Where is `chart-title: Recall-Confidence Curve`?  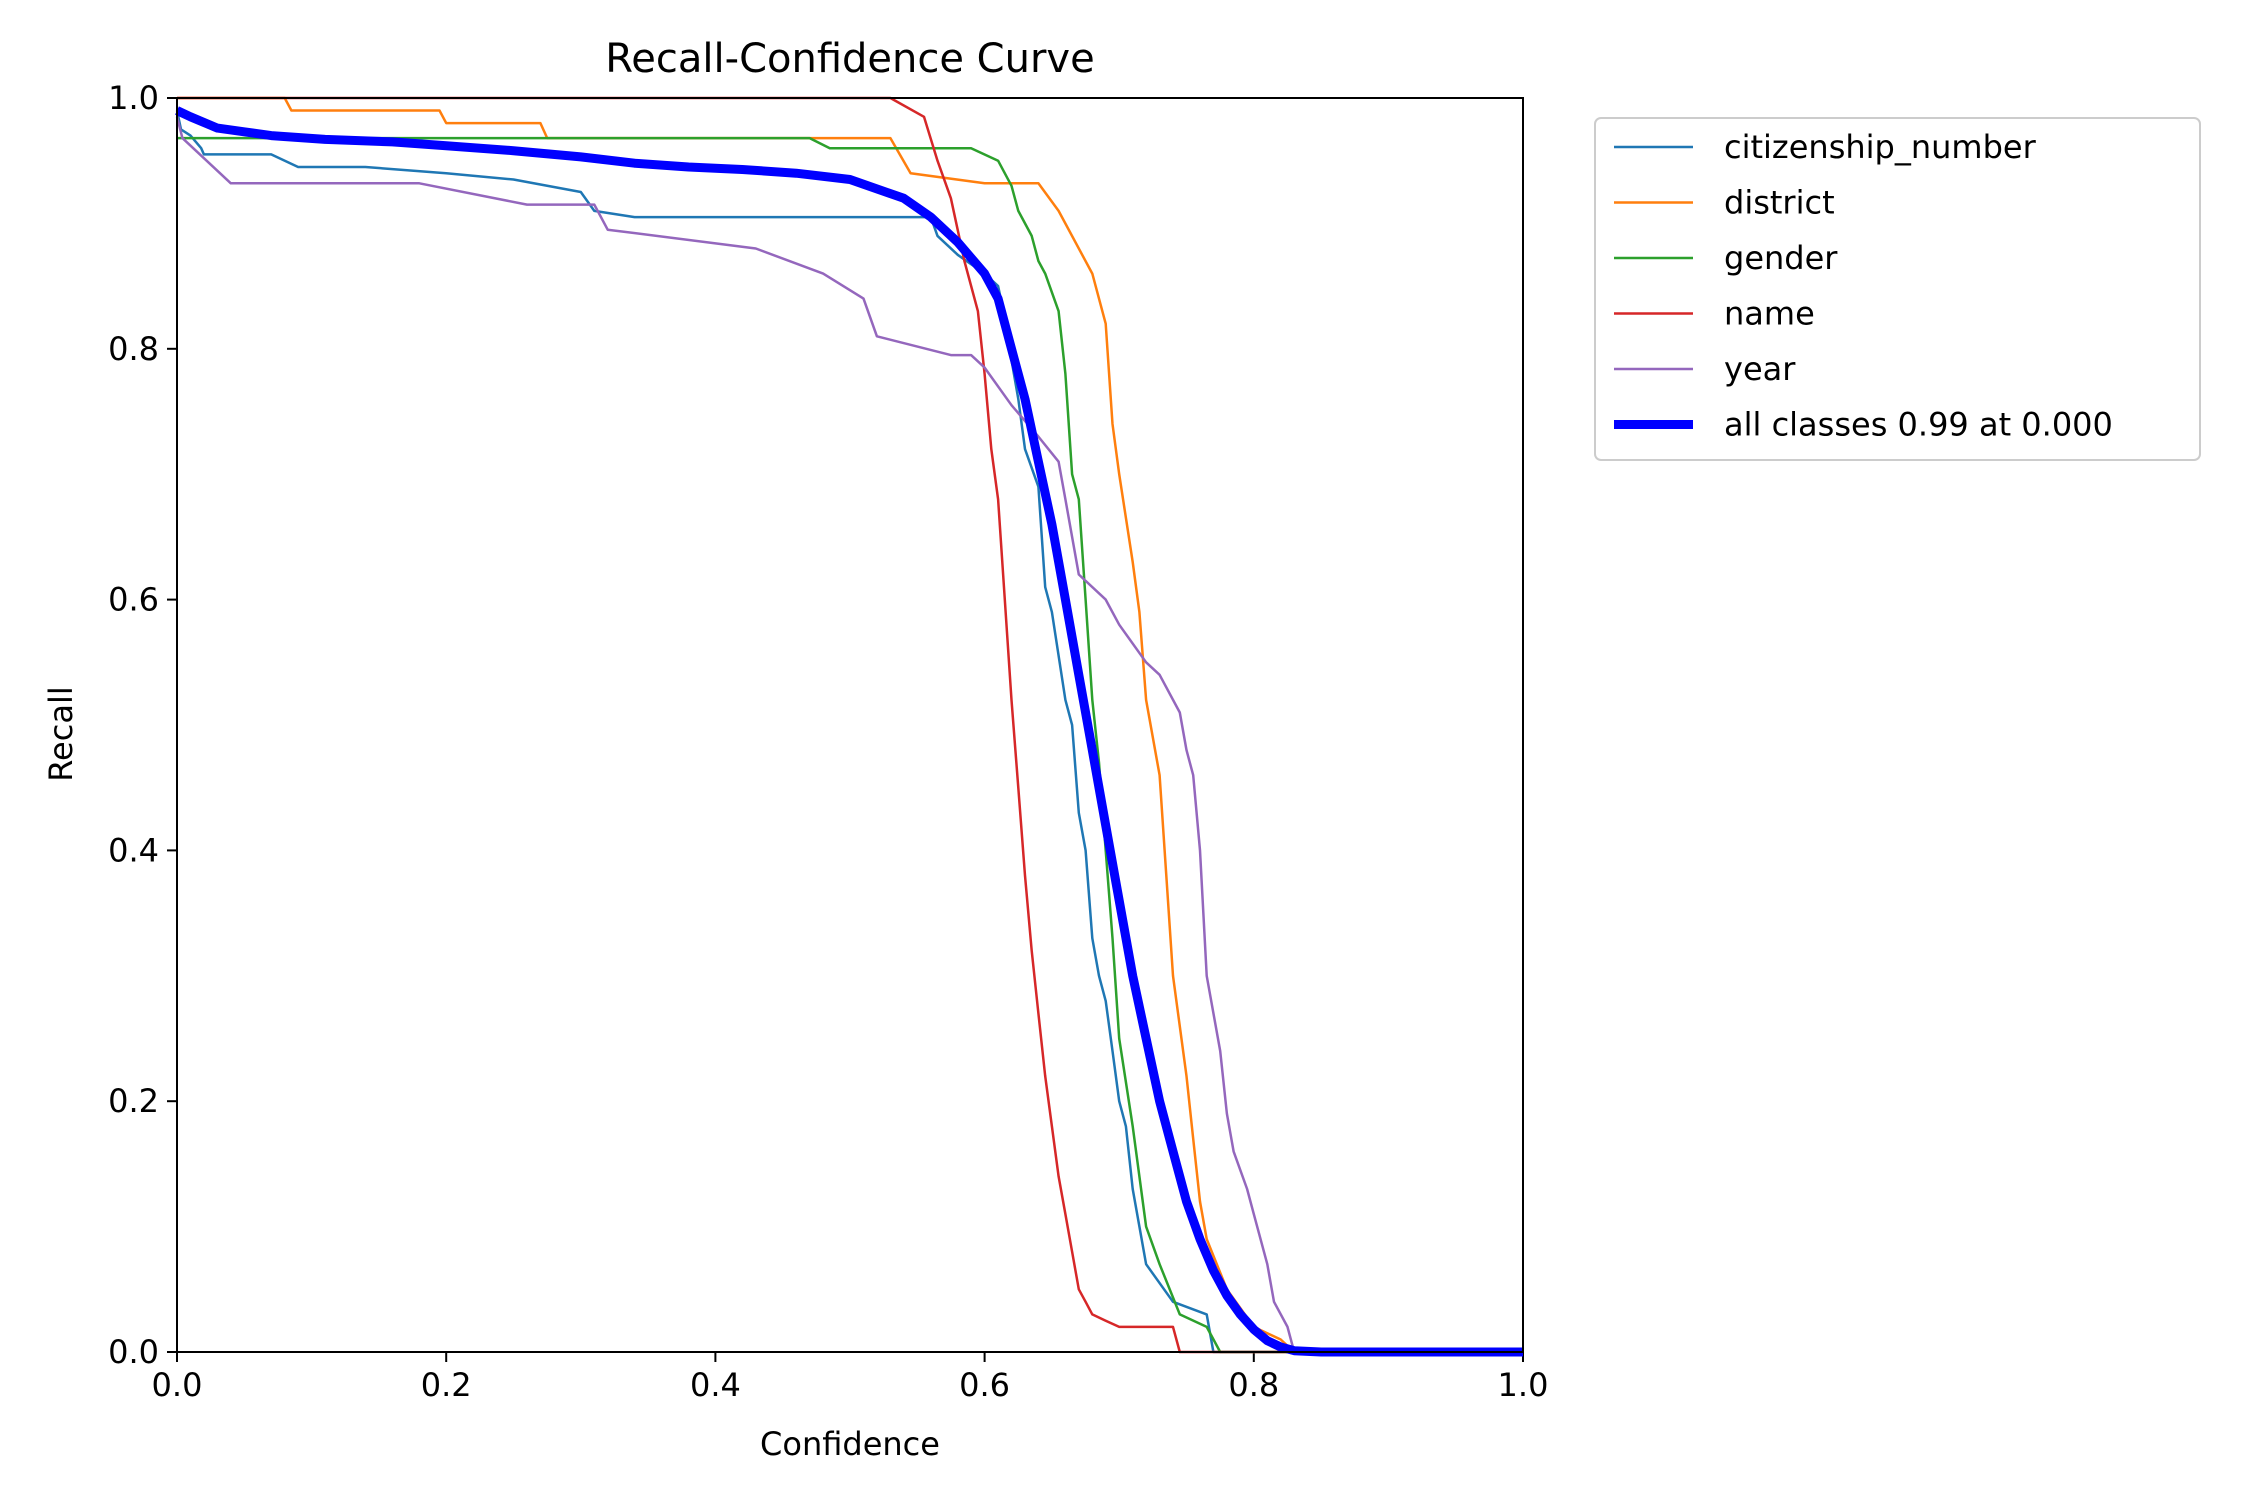
chart-title: Recall-Confidence Curve is located at coordinates (849, 59).